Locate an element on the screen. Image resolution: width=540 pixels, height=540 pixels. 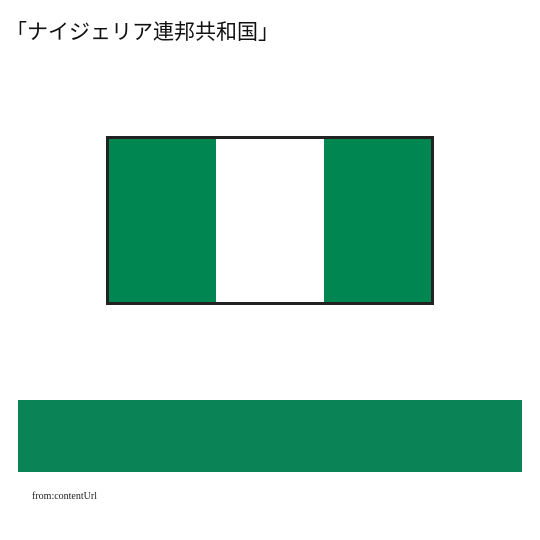
flag-stripe-left is located at coordinates (163, 220).